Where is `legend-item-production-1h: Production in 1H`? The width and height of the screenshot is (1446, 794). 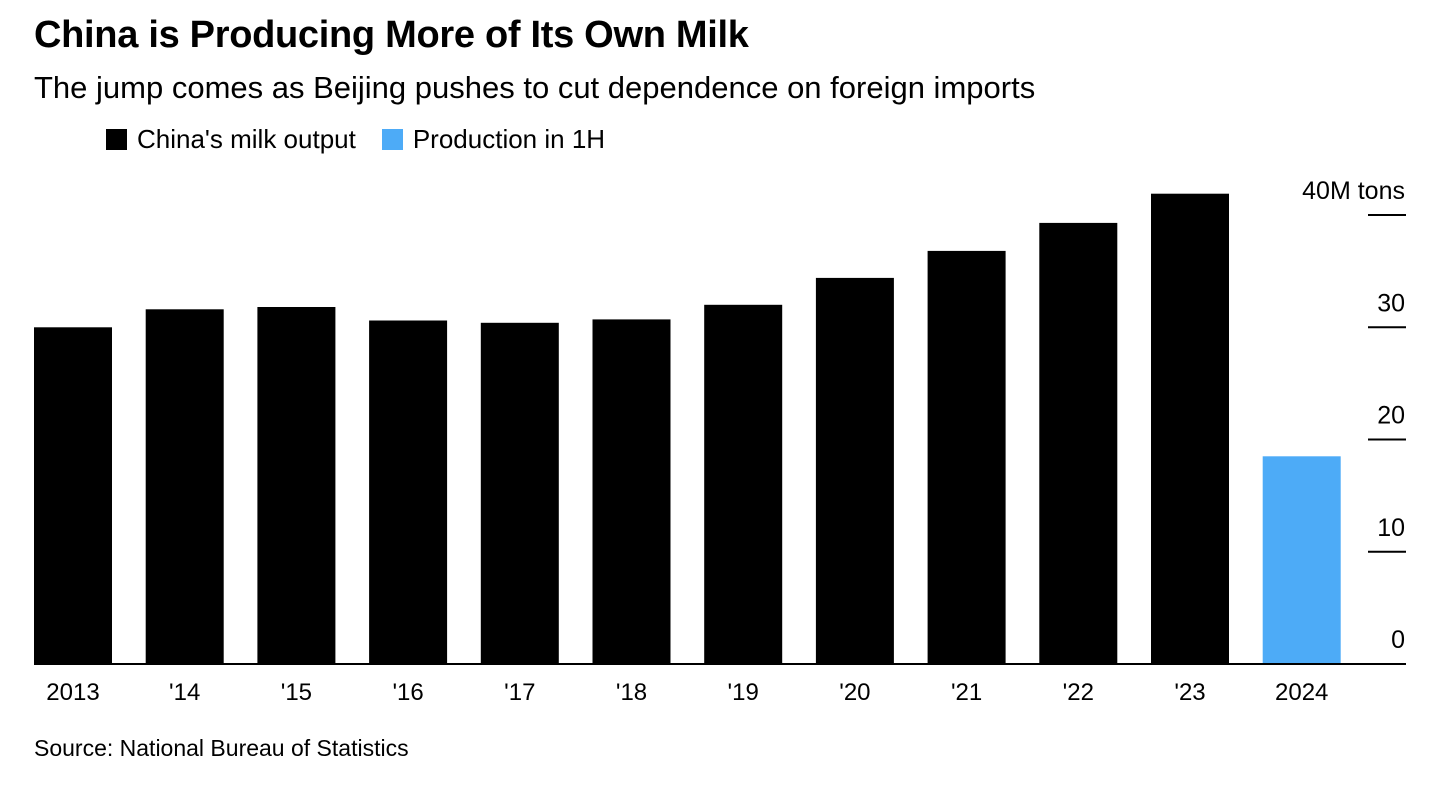 legend-item-production-1h: Production in 1H is located at coordinates (493, 139).